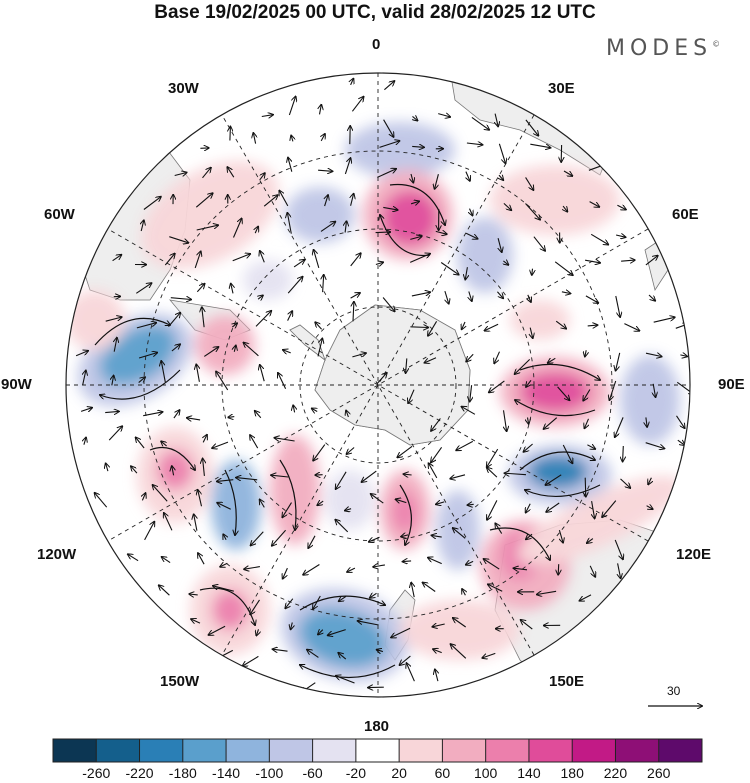 The image size is (750, 783). Describe the element at coordinates (312, 773) in the screenshot. I see `colorbar-tick-label: -60` at that location.